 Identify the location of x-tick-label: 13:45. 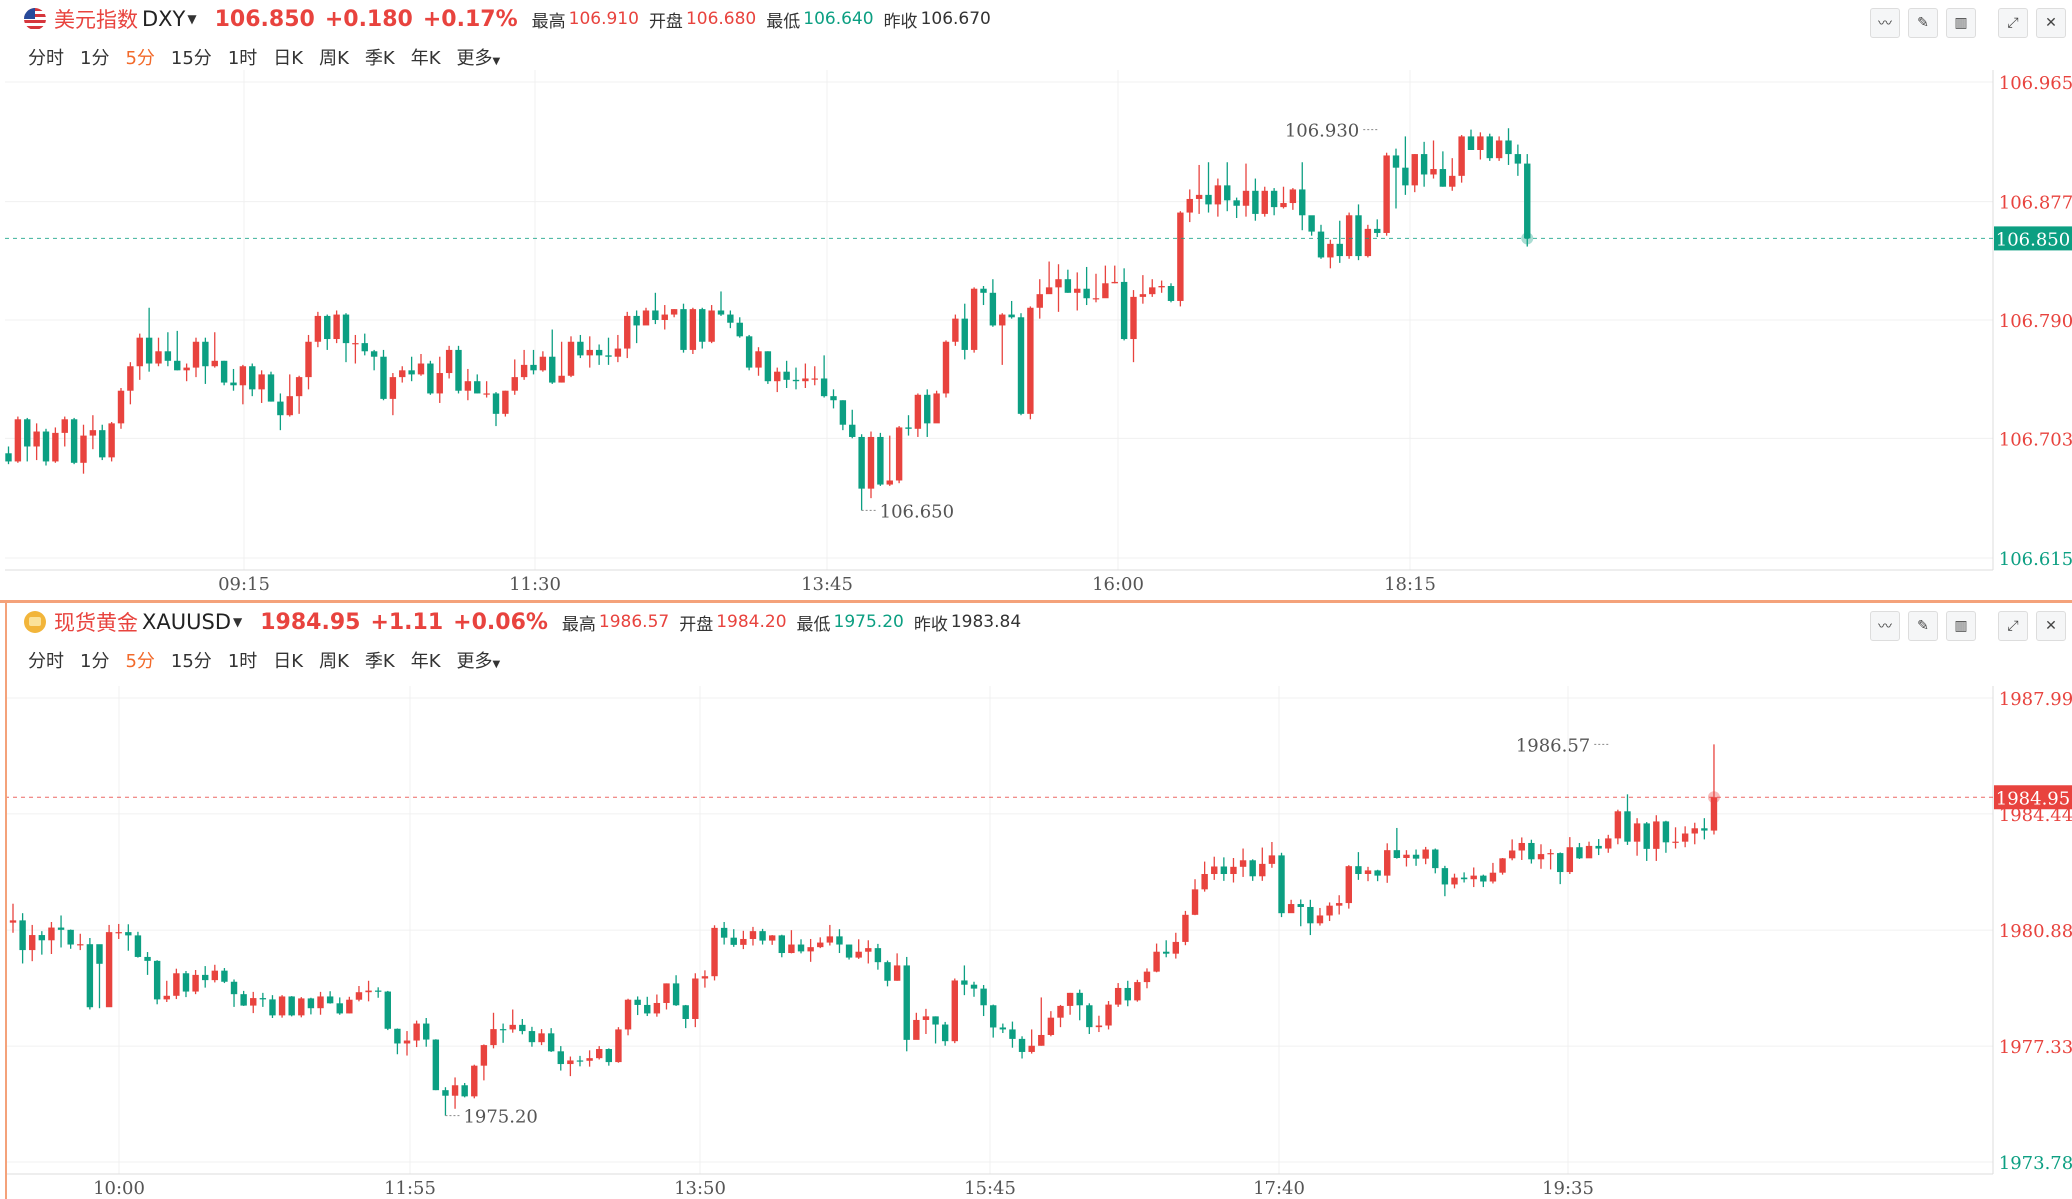
(827, 584).